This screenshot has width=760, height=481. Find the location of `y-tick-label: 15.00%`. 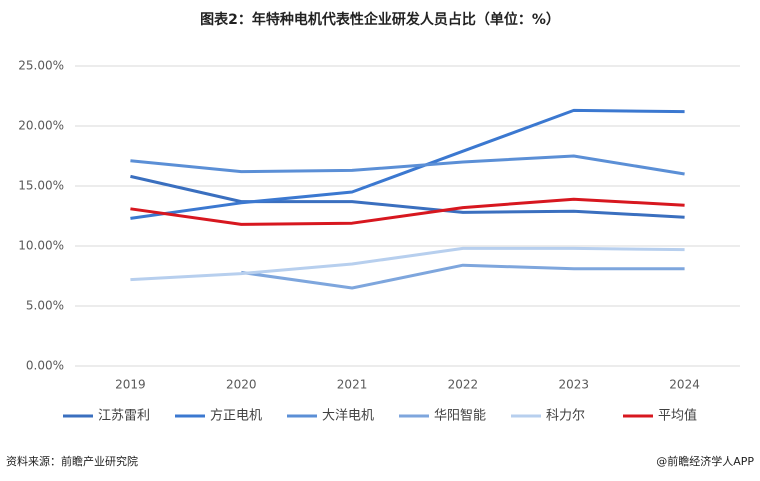

y-tick-label: 15.00% is located at coordinates (41, 186).